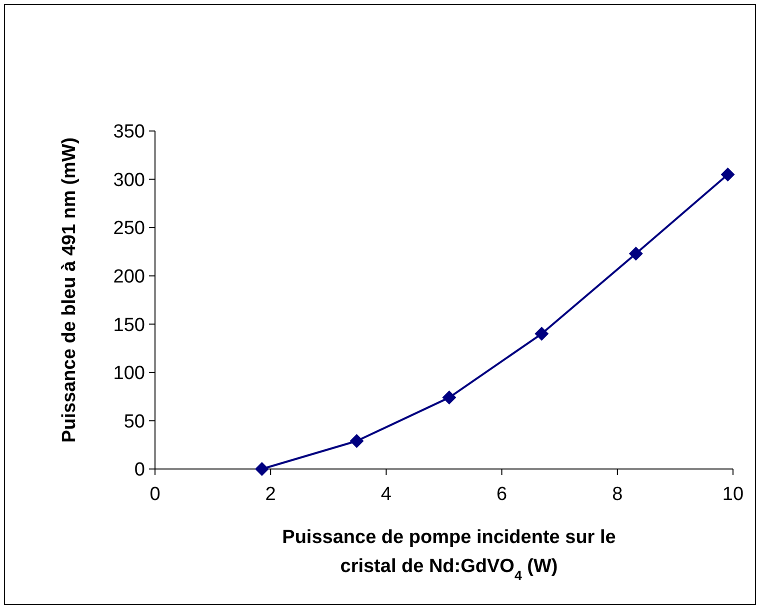  What do you see at coordinates (270, 494) in the screenshot?
I see `x-tick-label: 2` at bounding box center [270, 494].